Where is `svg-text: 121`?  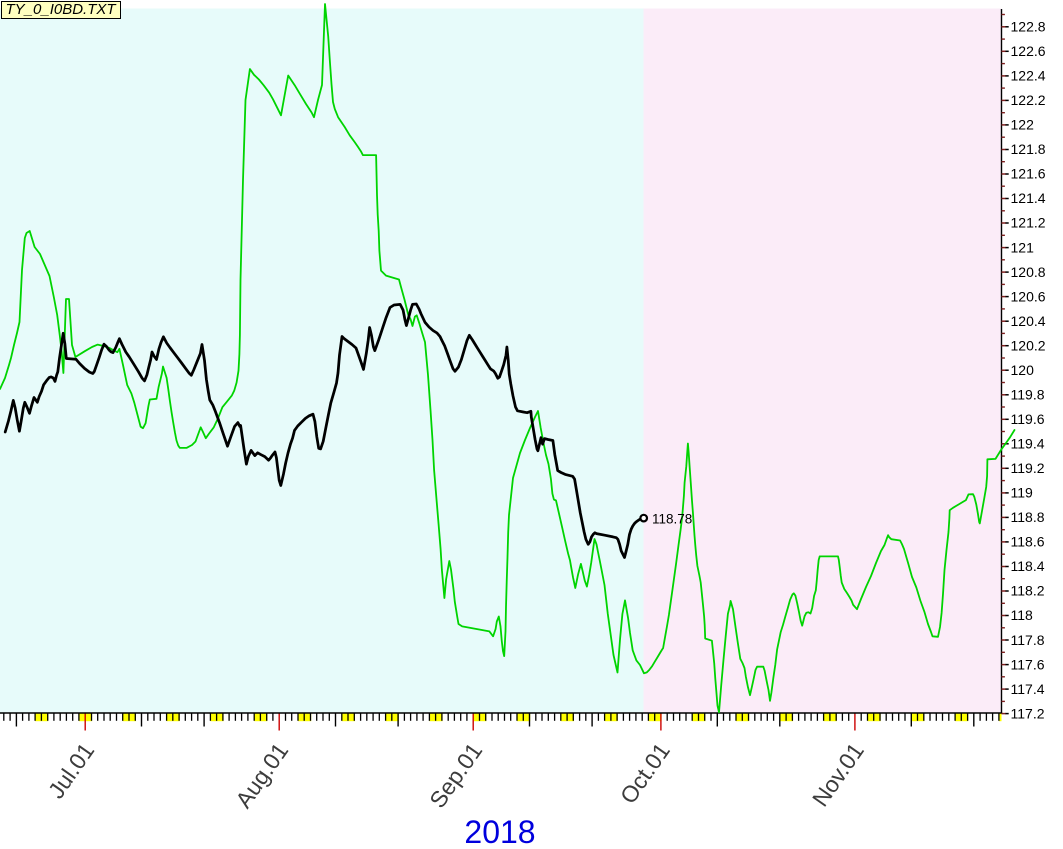
svg-text: 121 is located at coordinates (1023, 247).